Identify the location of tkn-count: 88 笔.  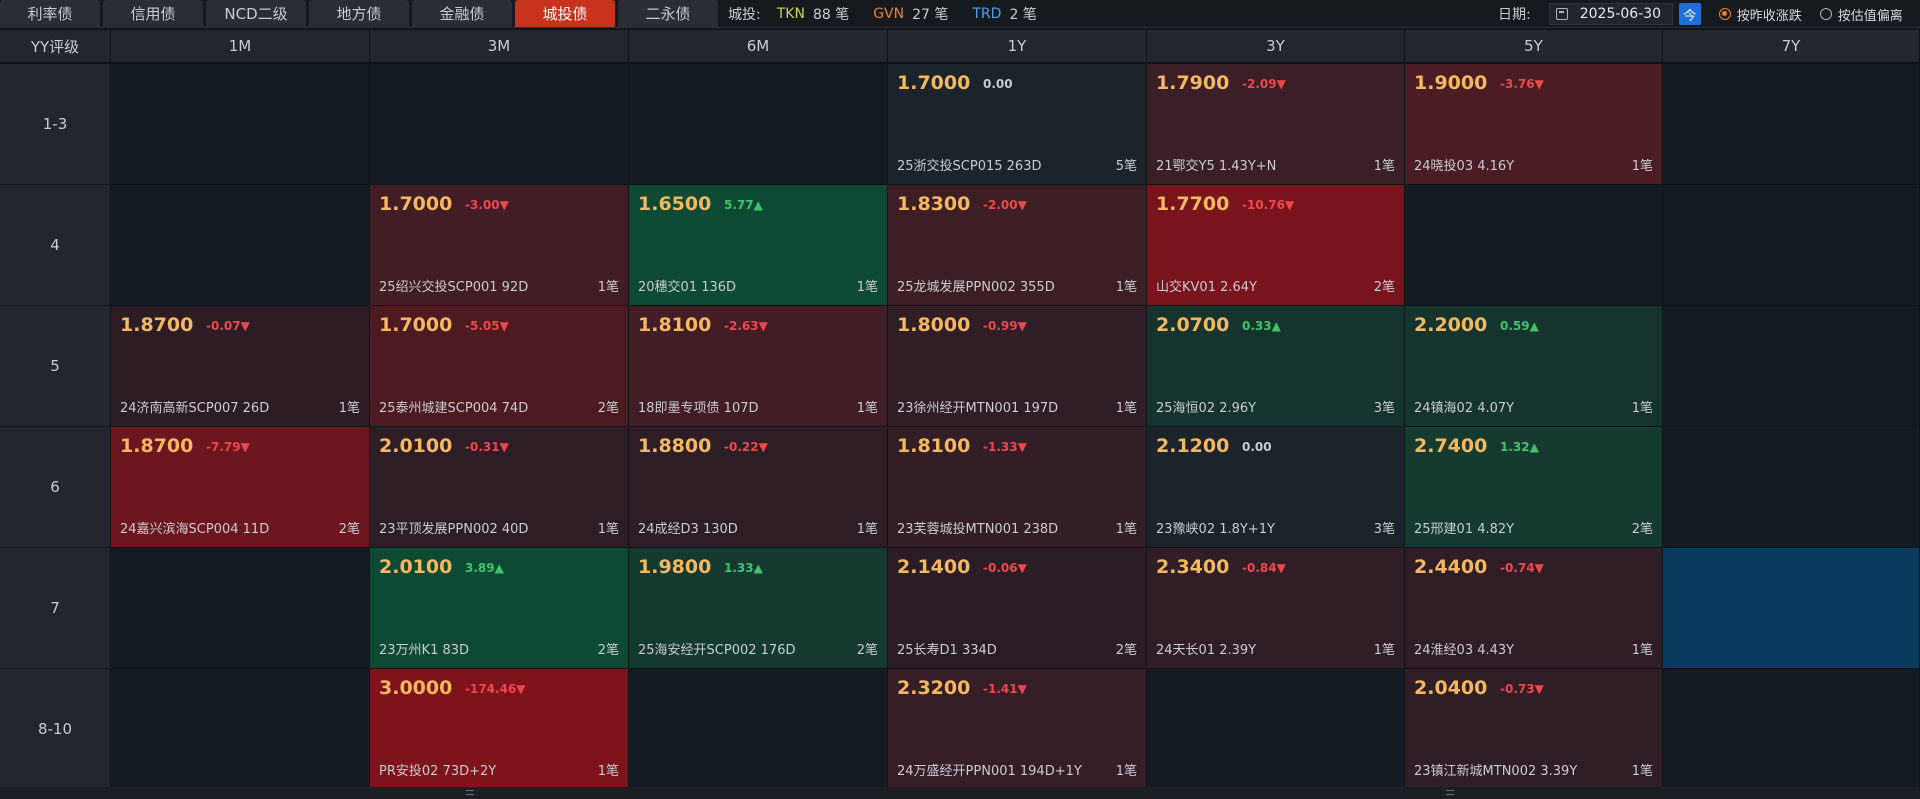
(831, 15).